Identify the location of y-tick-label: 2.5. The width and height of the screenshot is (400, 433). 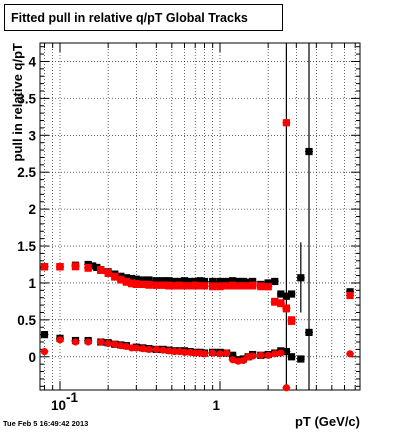
(26, 172).